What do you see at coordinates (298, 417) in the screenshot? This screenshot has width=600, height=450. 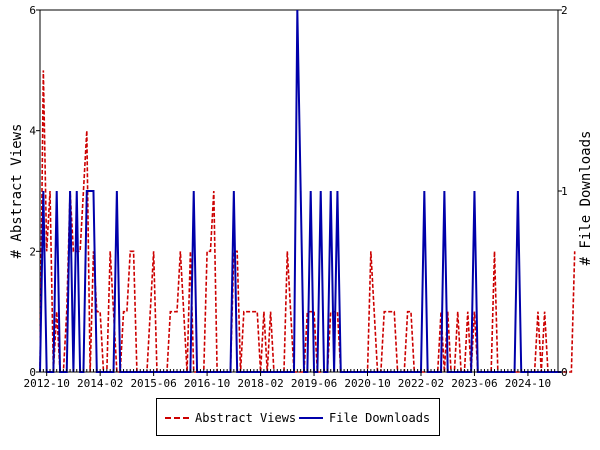 I see `legend: Abstract Views File Downloads` at bounding box center [298, 417].